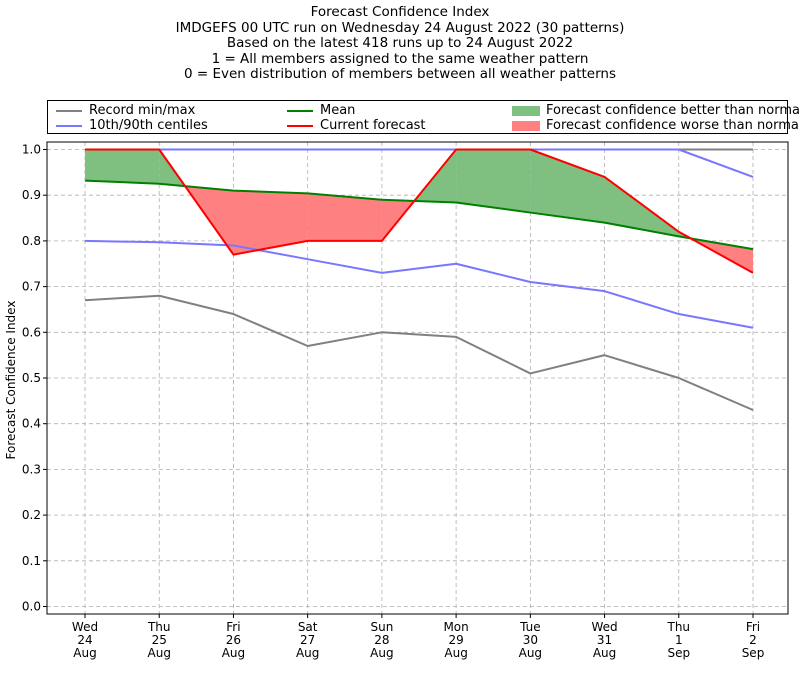 This screenshot has height=676, width=800. I want to click on legend-label-worse: Forecast confidence worse than normal, so click(673, 125).